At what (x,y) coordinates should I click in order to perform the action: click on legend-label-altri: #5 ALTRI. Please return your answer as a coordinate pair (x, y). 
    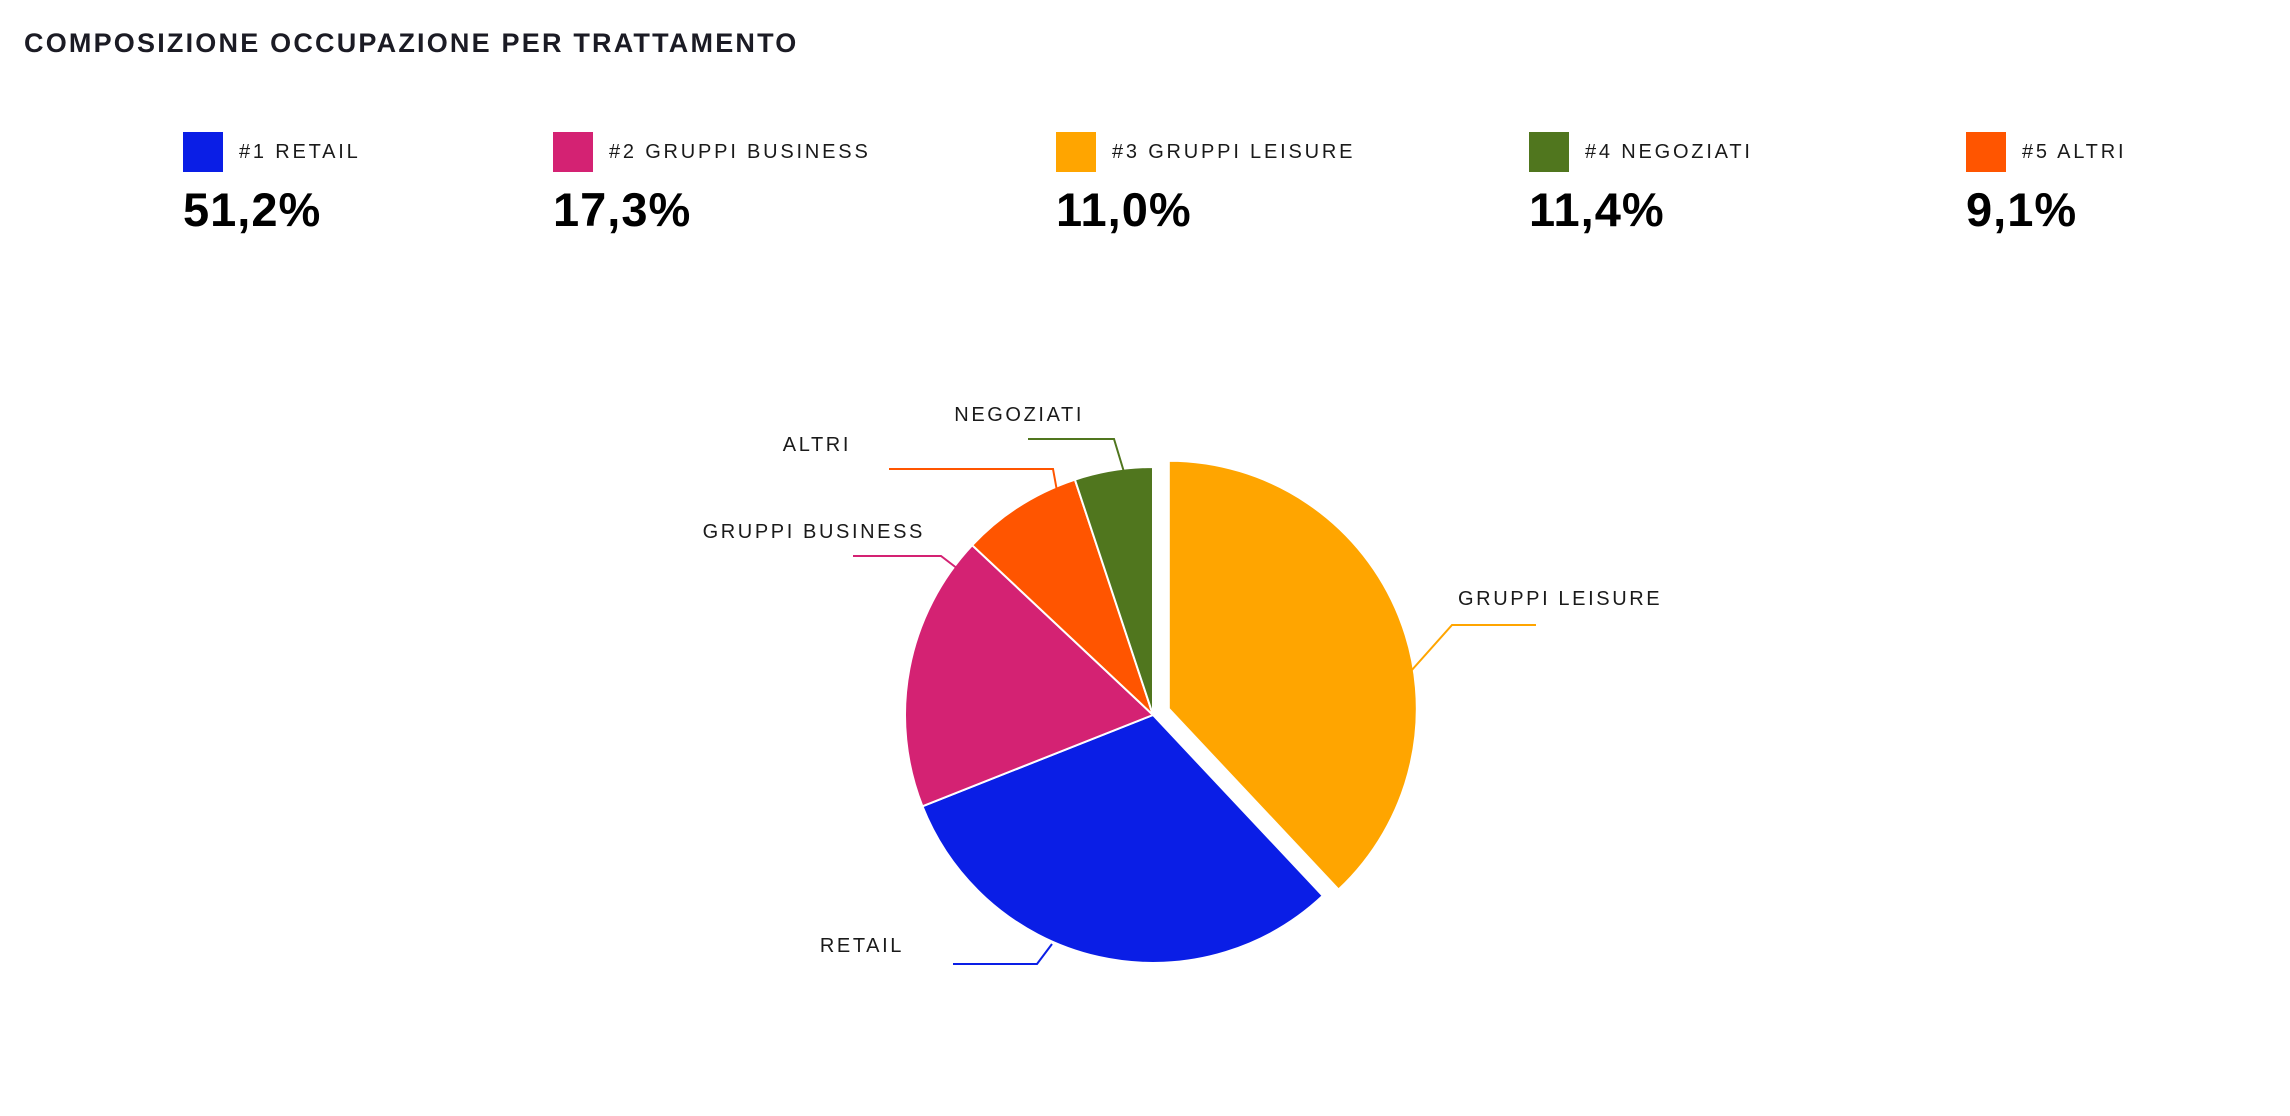
    Looking at the image, I should click on (2074, 151).